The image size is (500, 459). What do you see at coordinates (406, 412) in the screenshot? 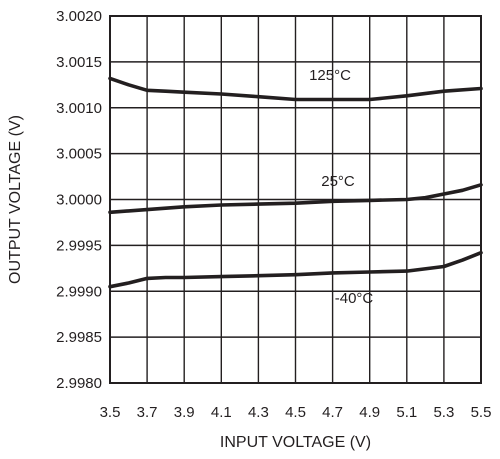
I see `x-tick-label: 5.1` at bounding box center [406, 412].